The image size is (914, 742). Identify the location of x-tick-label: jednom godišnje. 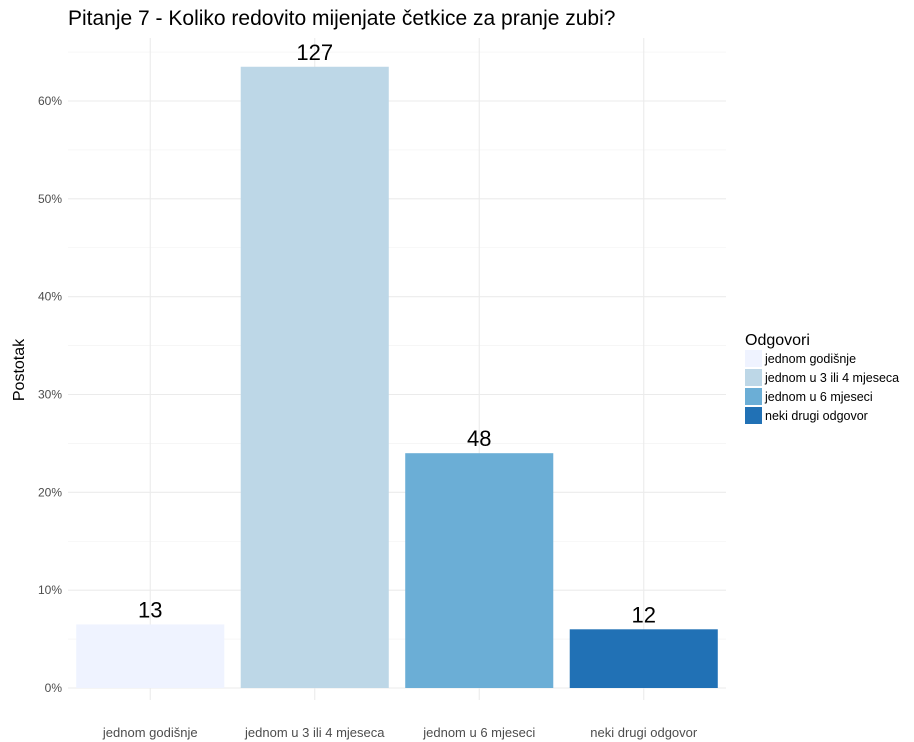
(150, 732).